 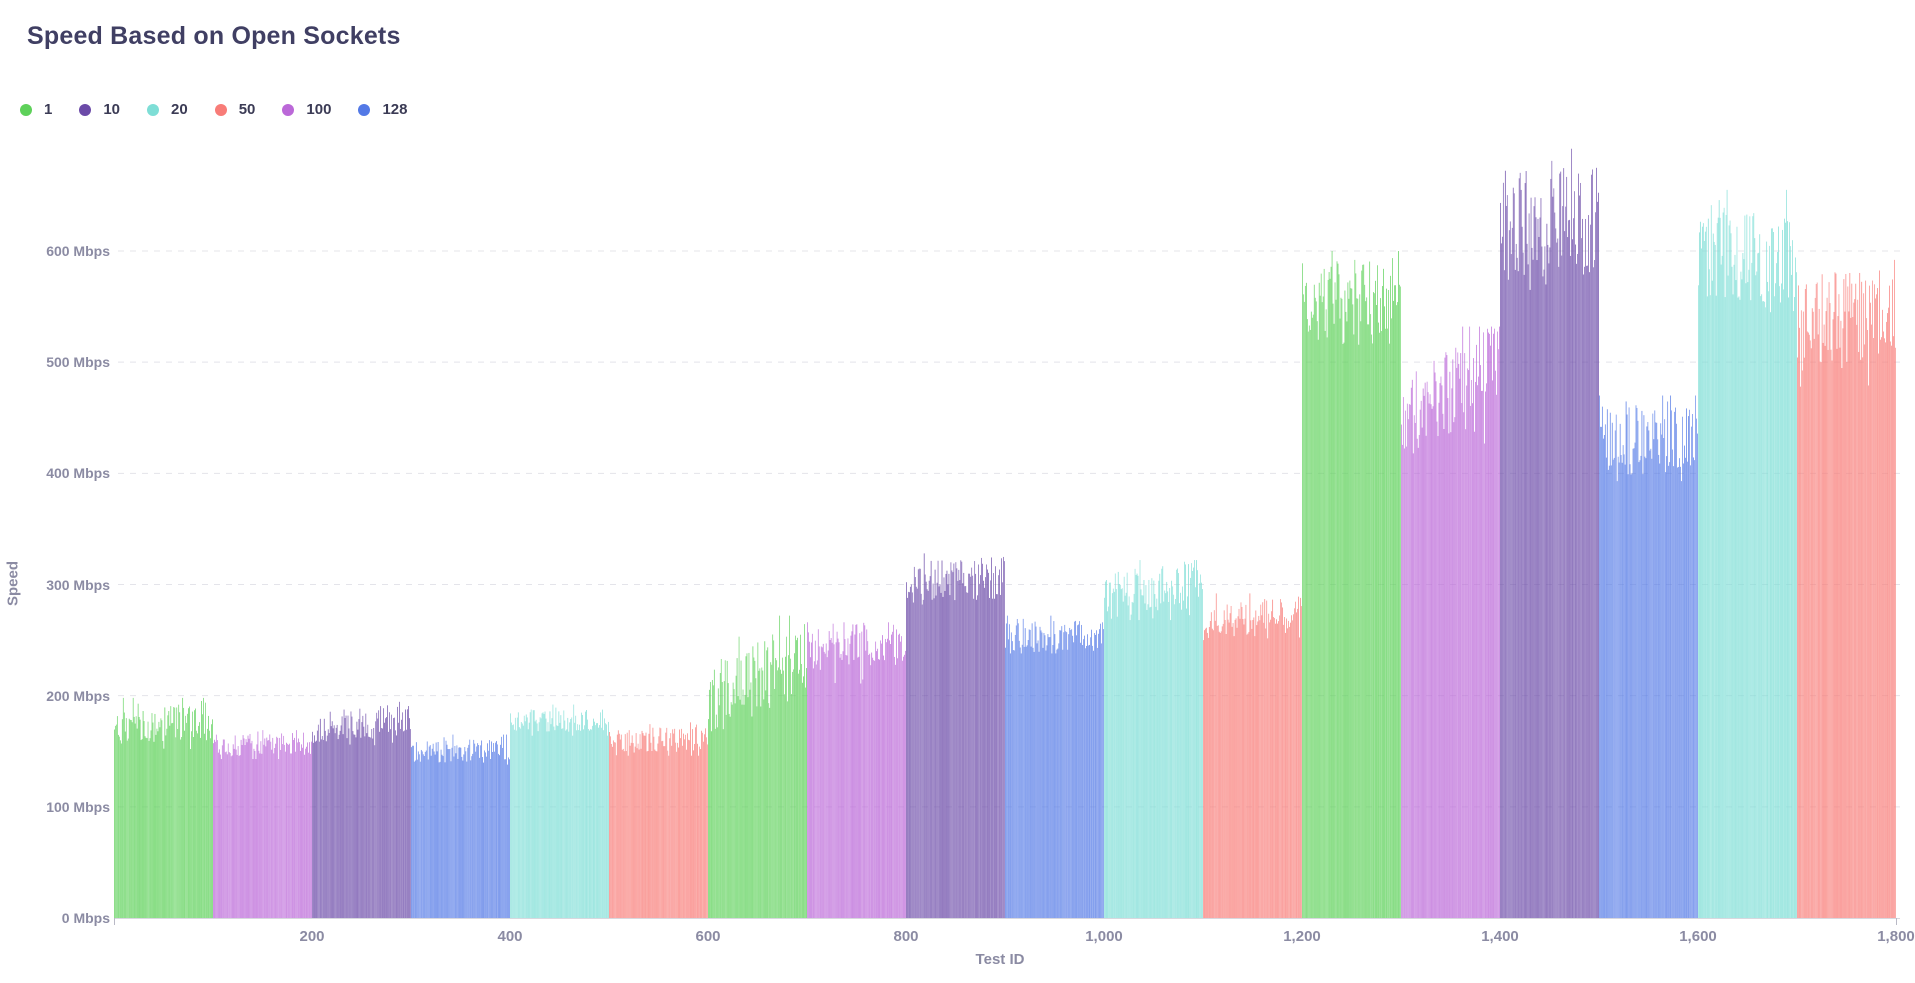 I want to click on chart-title: Speed Based on Open Sockets, so click(x=214, y=36).